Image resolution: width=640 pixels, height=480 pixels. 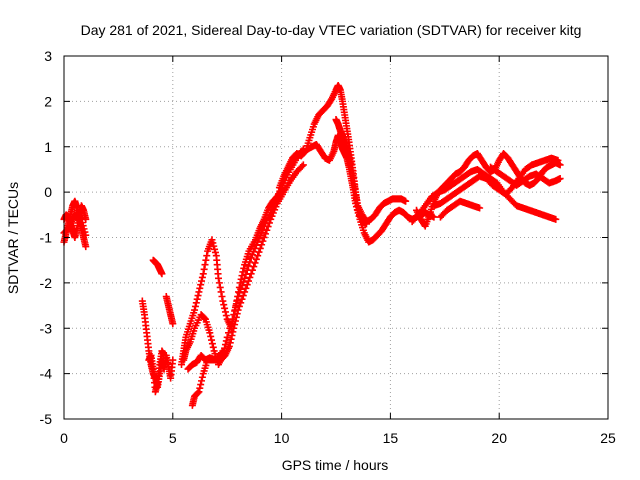 I want to click on x-tick-label: 15, so click(x=391, y=438).